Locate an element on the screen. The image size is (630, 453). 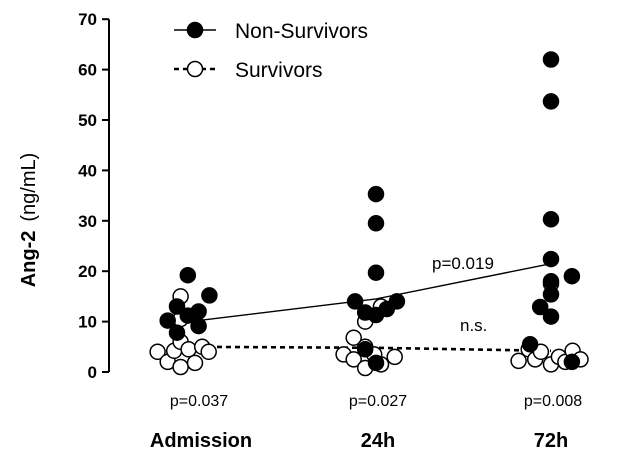
category-label-72h: 72h is located at coordinates (551, 441).